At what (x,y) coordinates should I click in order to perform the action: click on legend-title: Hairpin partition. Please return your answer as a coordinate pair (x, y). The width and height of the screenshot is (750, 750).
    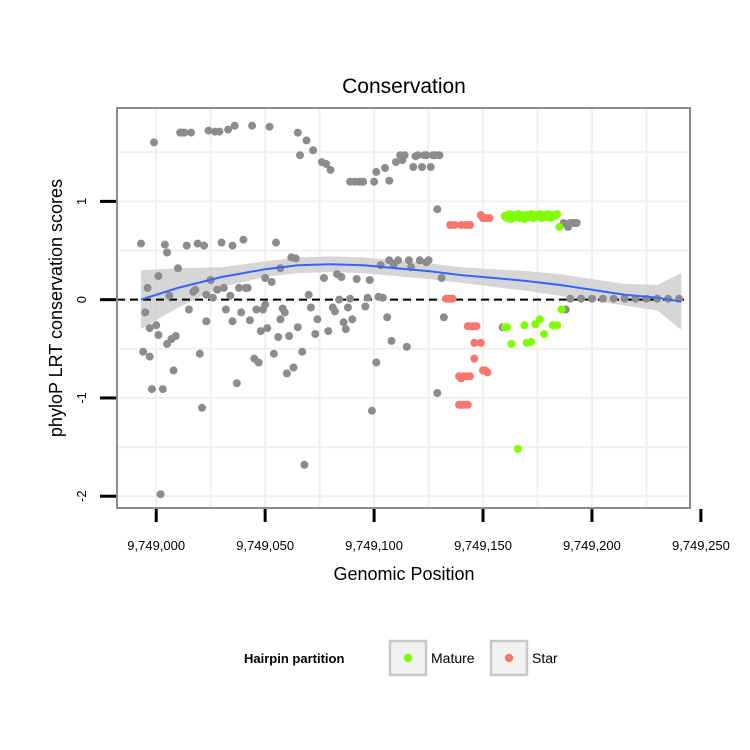
    Looking at the image, I should click on (294, 658).